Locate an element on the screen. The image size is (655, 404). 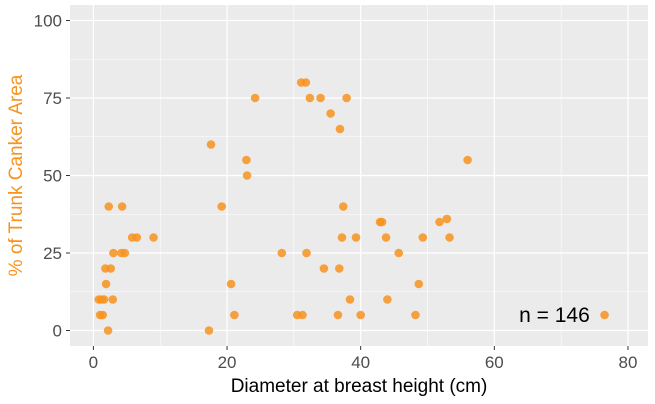
x-tick-label: 20 is located at coordinates (227, 362).